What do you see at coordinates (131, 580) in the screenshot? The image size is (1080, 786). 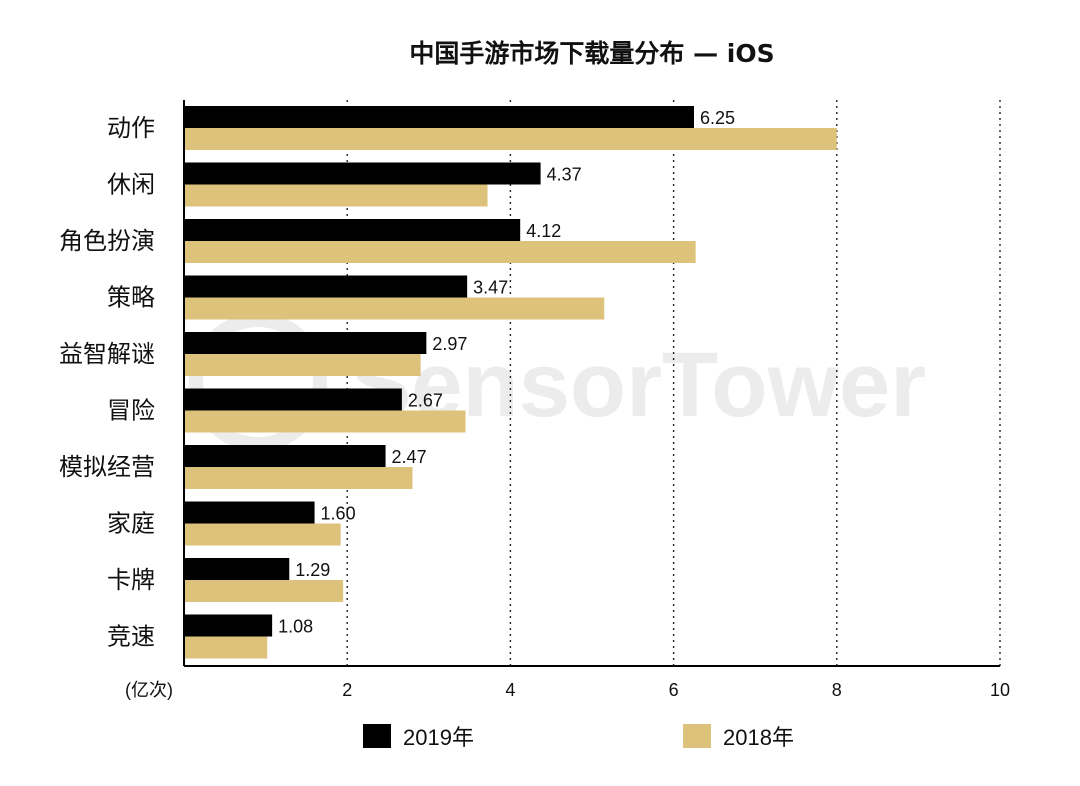 I see `category-label: 卡牌` at bounding box center [131, 580].